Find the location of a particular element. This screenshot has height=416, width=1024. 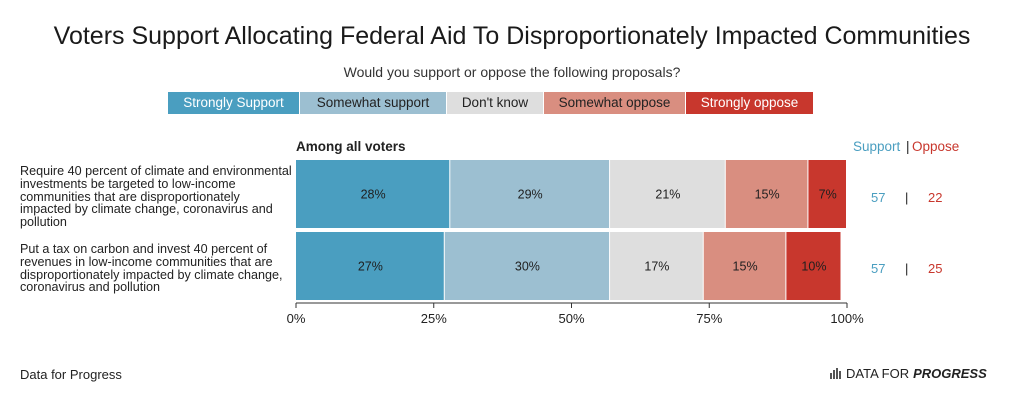

x-tick-label: 50% is located at coordinates (571, 318).